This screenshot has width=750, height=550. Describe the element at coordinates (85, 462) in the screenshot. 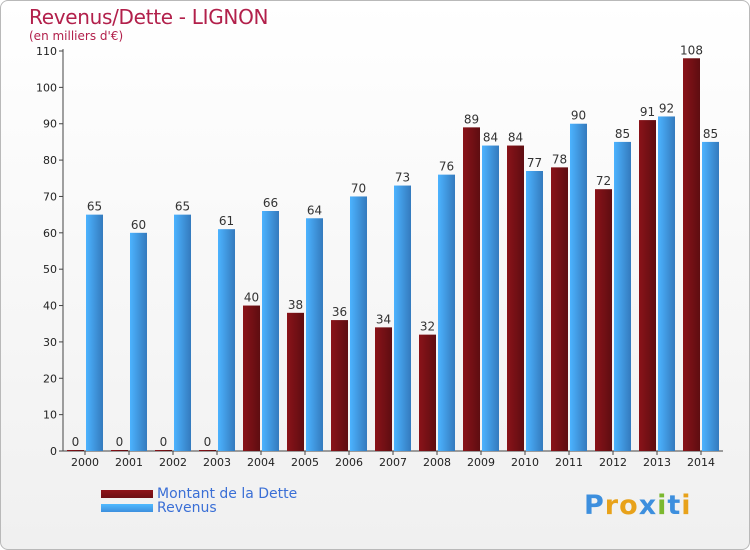

I see `x-tick-label: 2000` at that location.